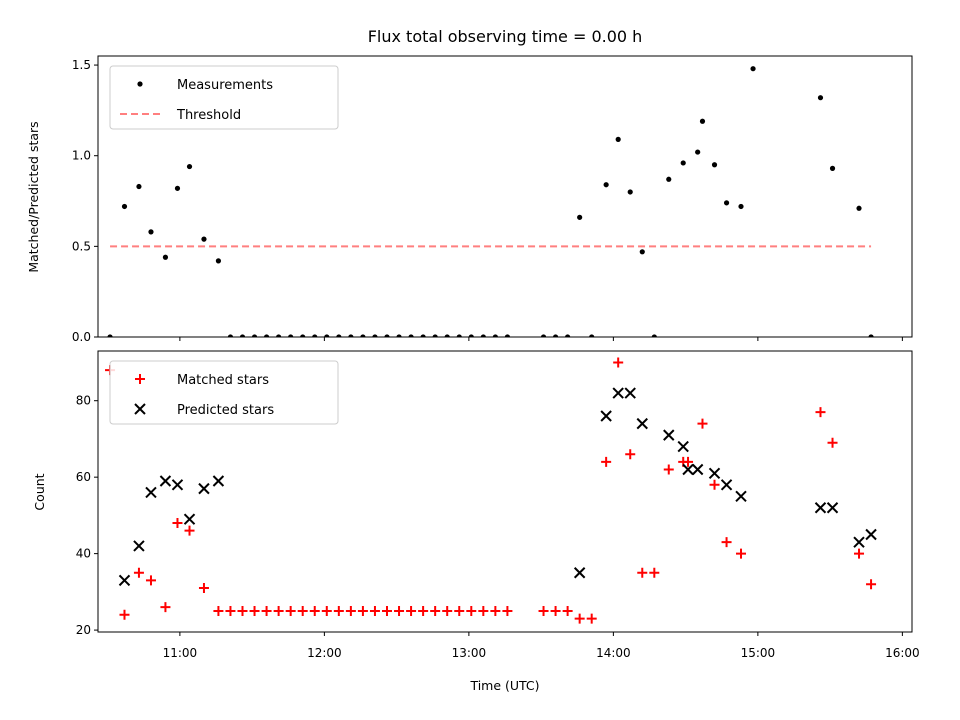 This screenshot has width=960, height=720. What do you see at coordinates (324, 653) in the screenshot?
I see `x-tick-label: 12:00` at bounding box center [324, 653].